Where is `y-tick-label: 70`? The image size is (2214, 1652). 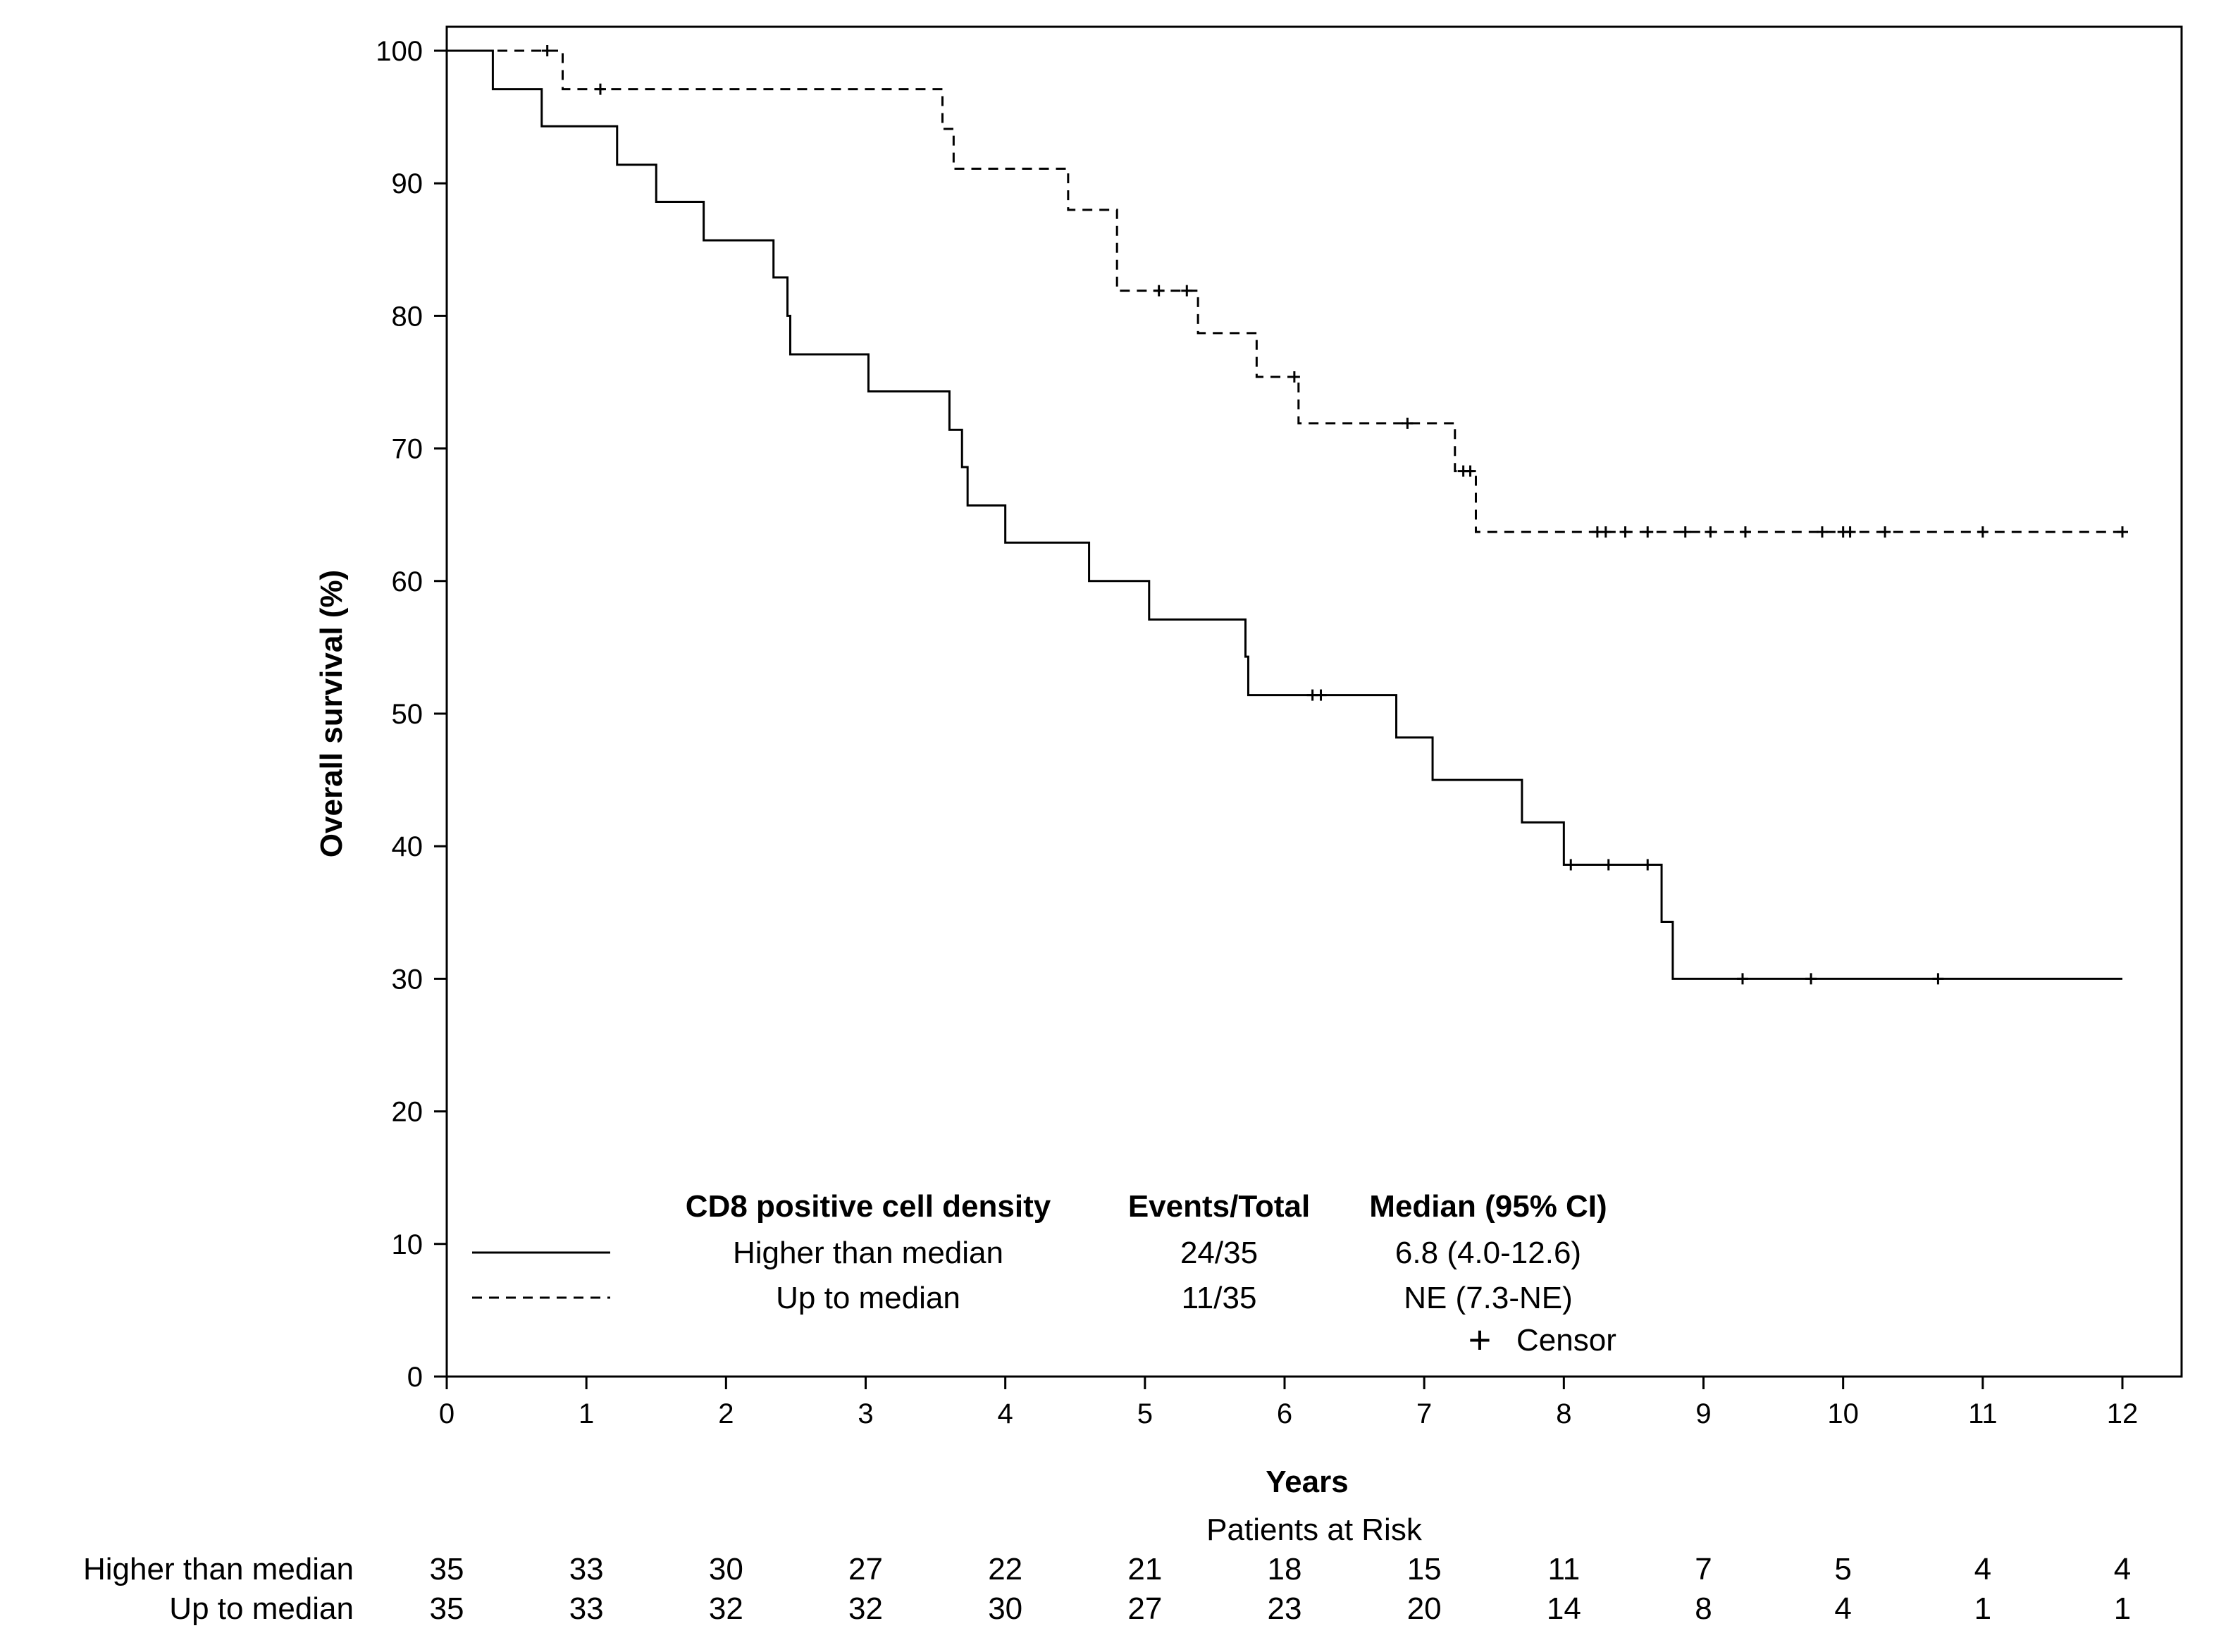 y-tick-label: 70 is located at coordinates (407, 449).